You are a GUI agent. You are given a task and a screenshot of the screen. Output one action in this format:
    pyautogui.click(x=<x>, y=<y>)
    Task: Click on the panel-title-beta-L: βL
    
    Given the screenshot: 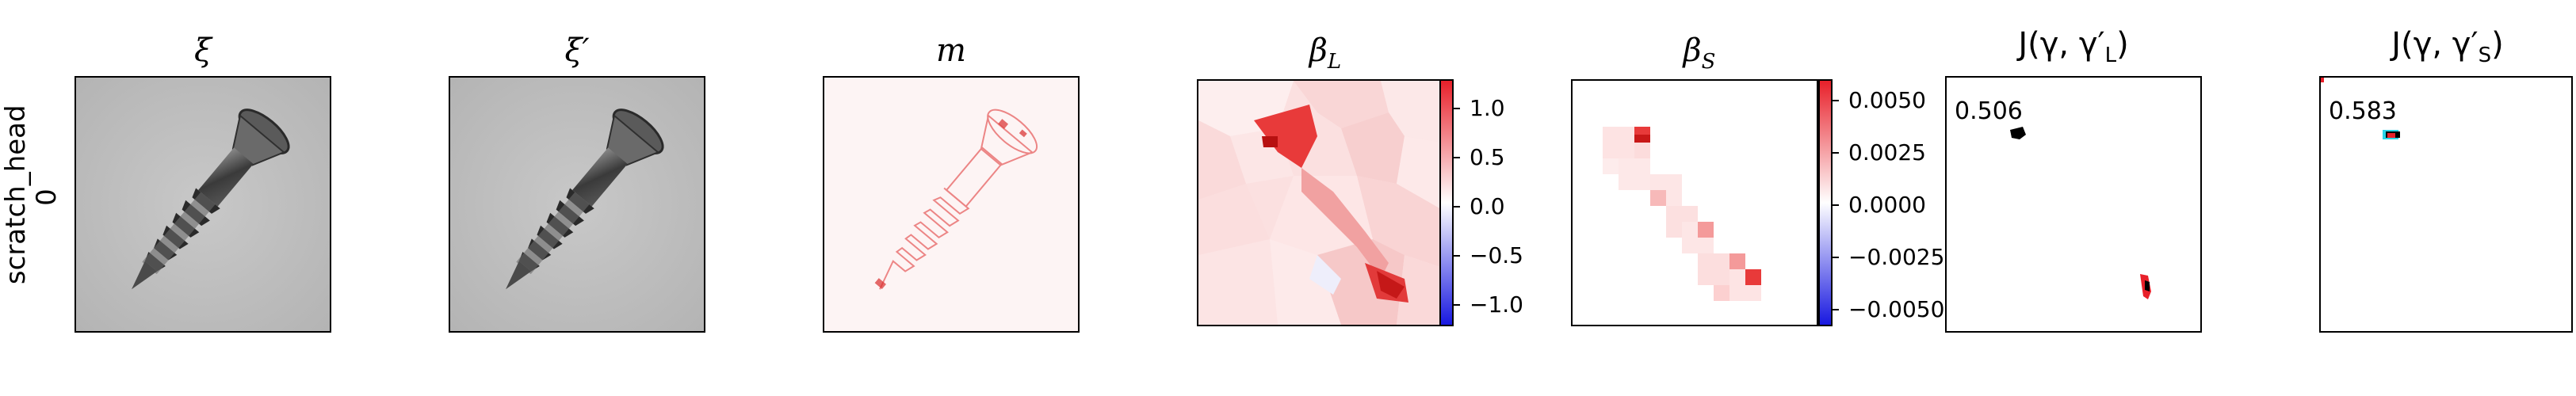 What is the action you would take?
    pyautogui.click(x=1325, y=54)
    